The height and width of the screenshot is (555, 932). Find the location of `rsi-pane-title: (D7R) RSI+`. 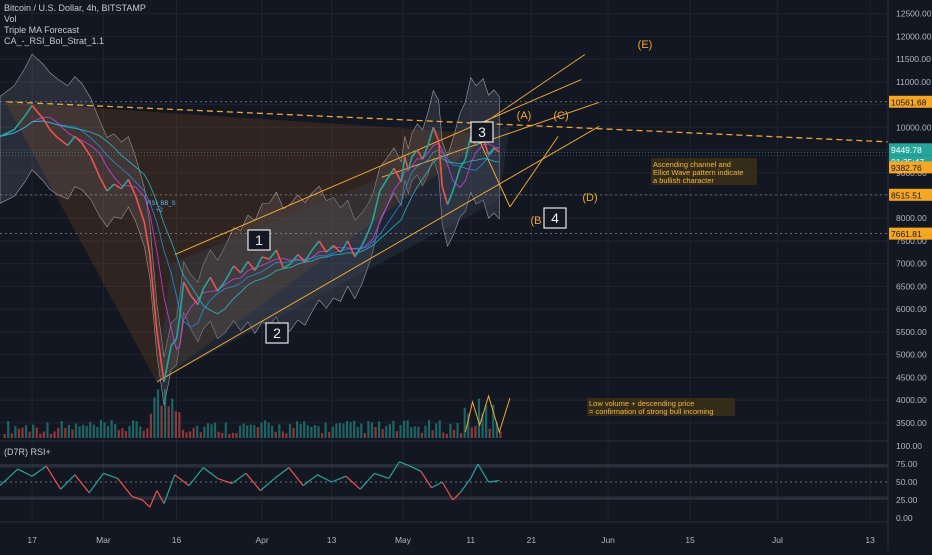

rsi-pane-title: (D7R) RSI+ is located at coordinates (27, 452).